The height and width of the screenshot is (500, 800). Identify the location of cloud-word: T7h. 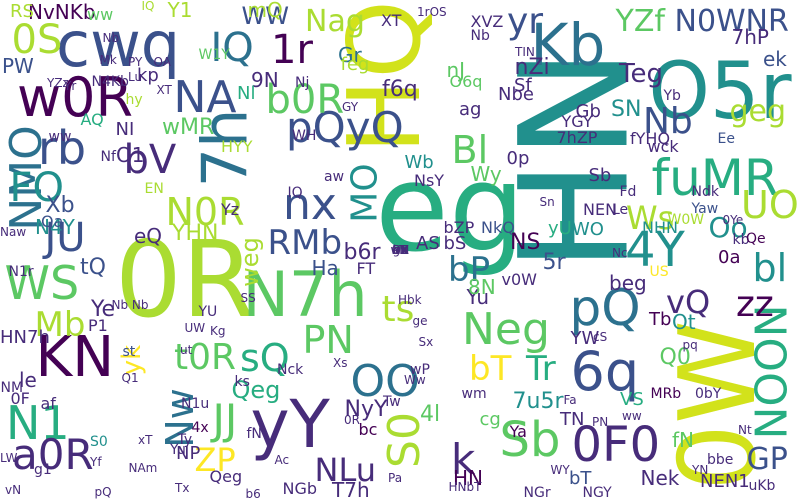
(351, 489).